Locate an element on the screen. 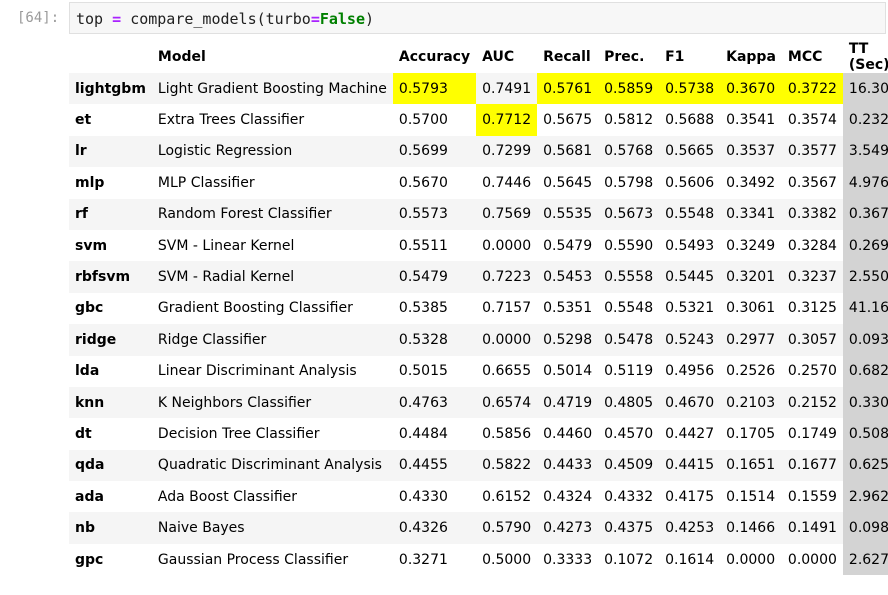  precision-cell: 0.5859 is located at coordinates (629, 89).